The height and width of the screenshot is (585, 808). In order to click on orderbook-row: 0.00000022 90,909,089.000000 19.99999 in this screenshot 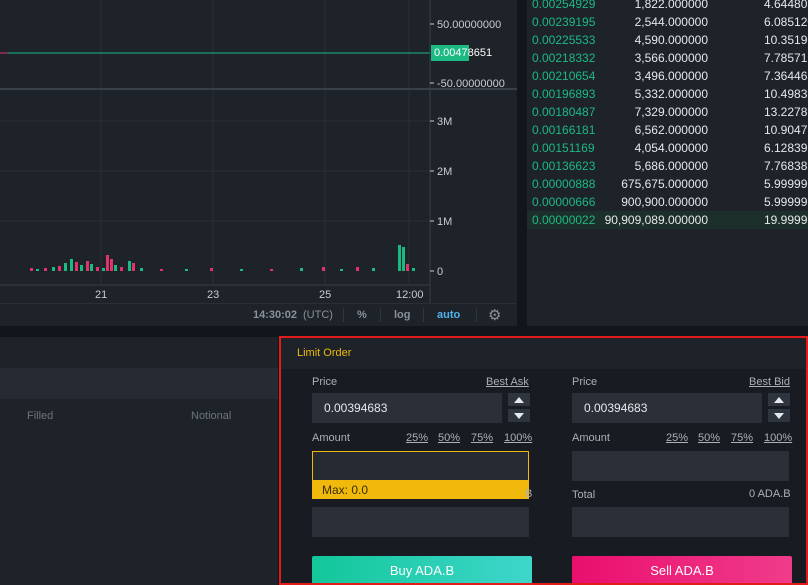, I will do `click(667, 220)`.